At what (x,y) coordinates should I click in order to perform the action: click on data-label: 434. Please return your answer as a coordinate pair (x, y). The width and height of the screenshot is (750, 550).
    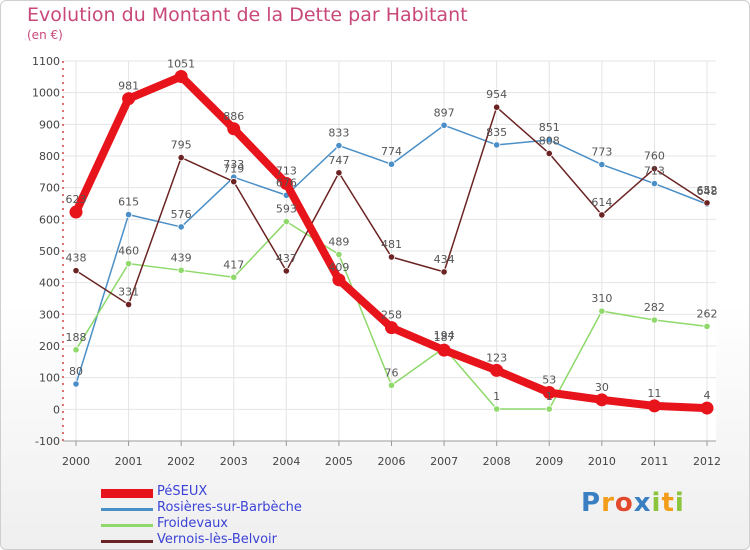
    Looking at the image, I should click on (444, 259).